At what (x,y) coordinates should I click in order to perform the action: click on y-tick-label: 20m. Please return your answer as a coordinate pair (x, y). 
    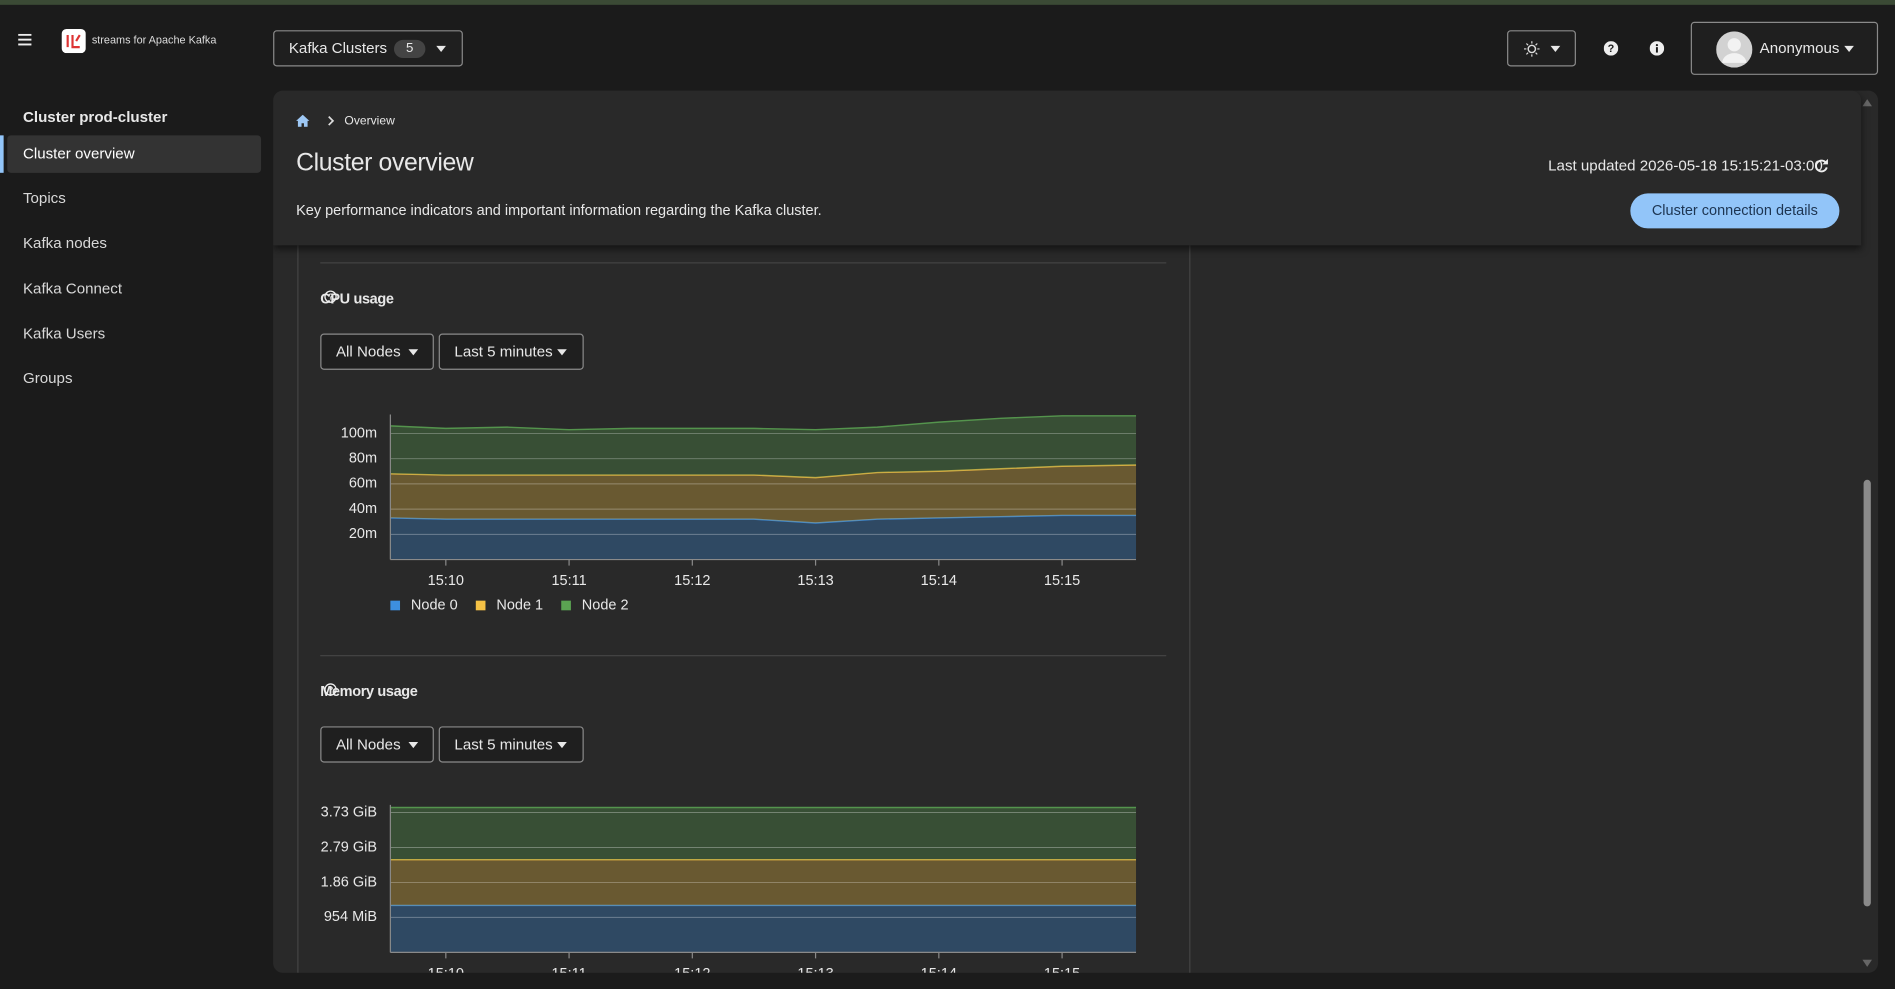
    Looking at the image, I should click on (363, 534).